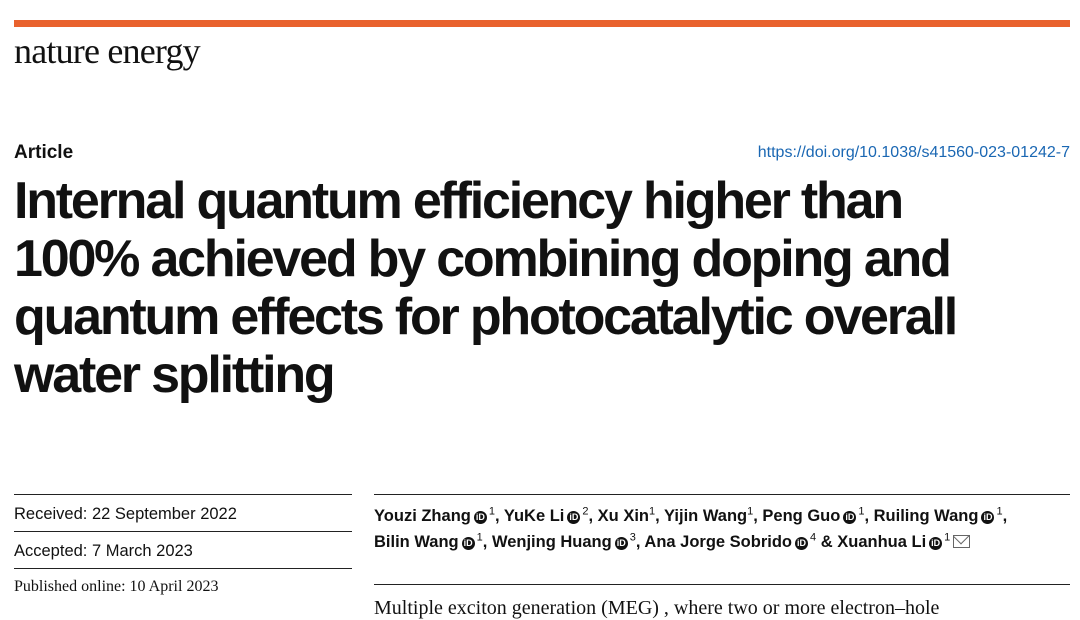  I want to click on affiliation-number: 2, so click(585, 511).